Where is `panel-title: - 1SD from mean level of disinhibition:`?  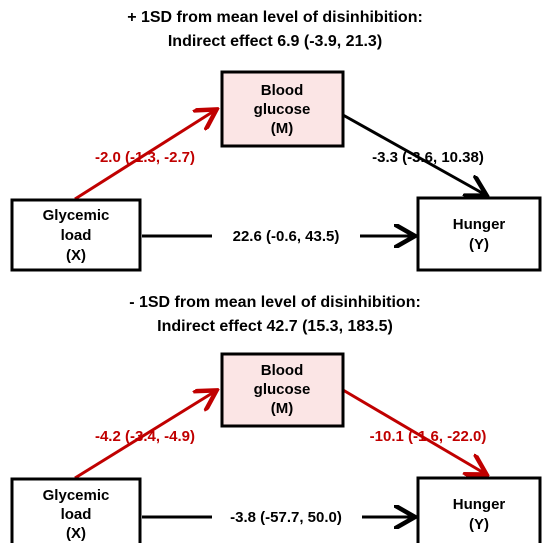 panel-title: - 1SD from mean level of disinhibition: is located at coordinates (275, 302).